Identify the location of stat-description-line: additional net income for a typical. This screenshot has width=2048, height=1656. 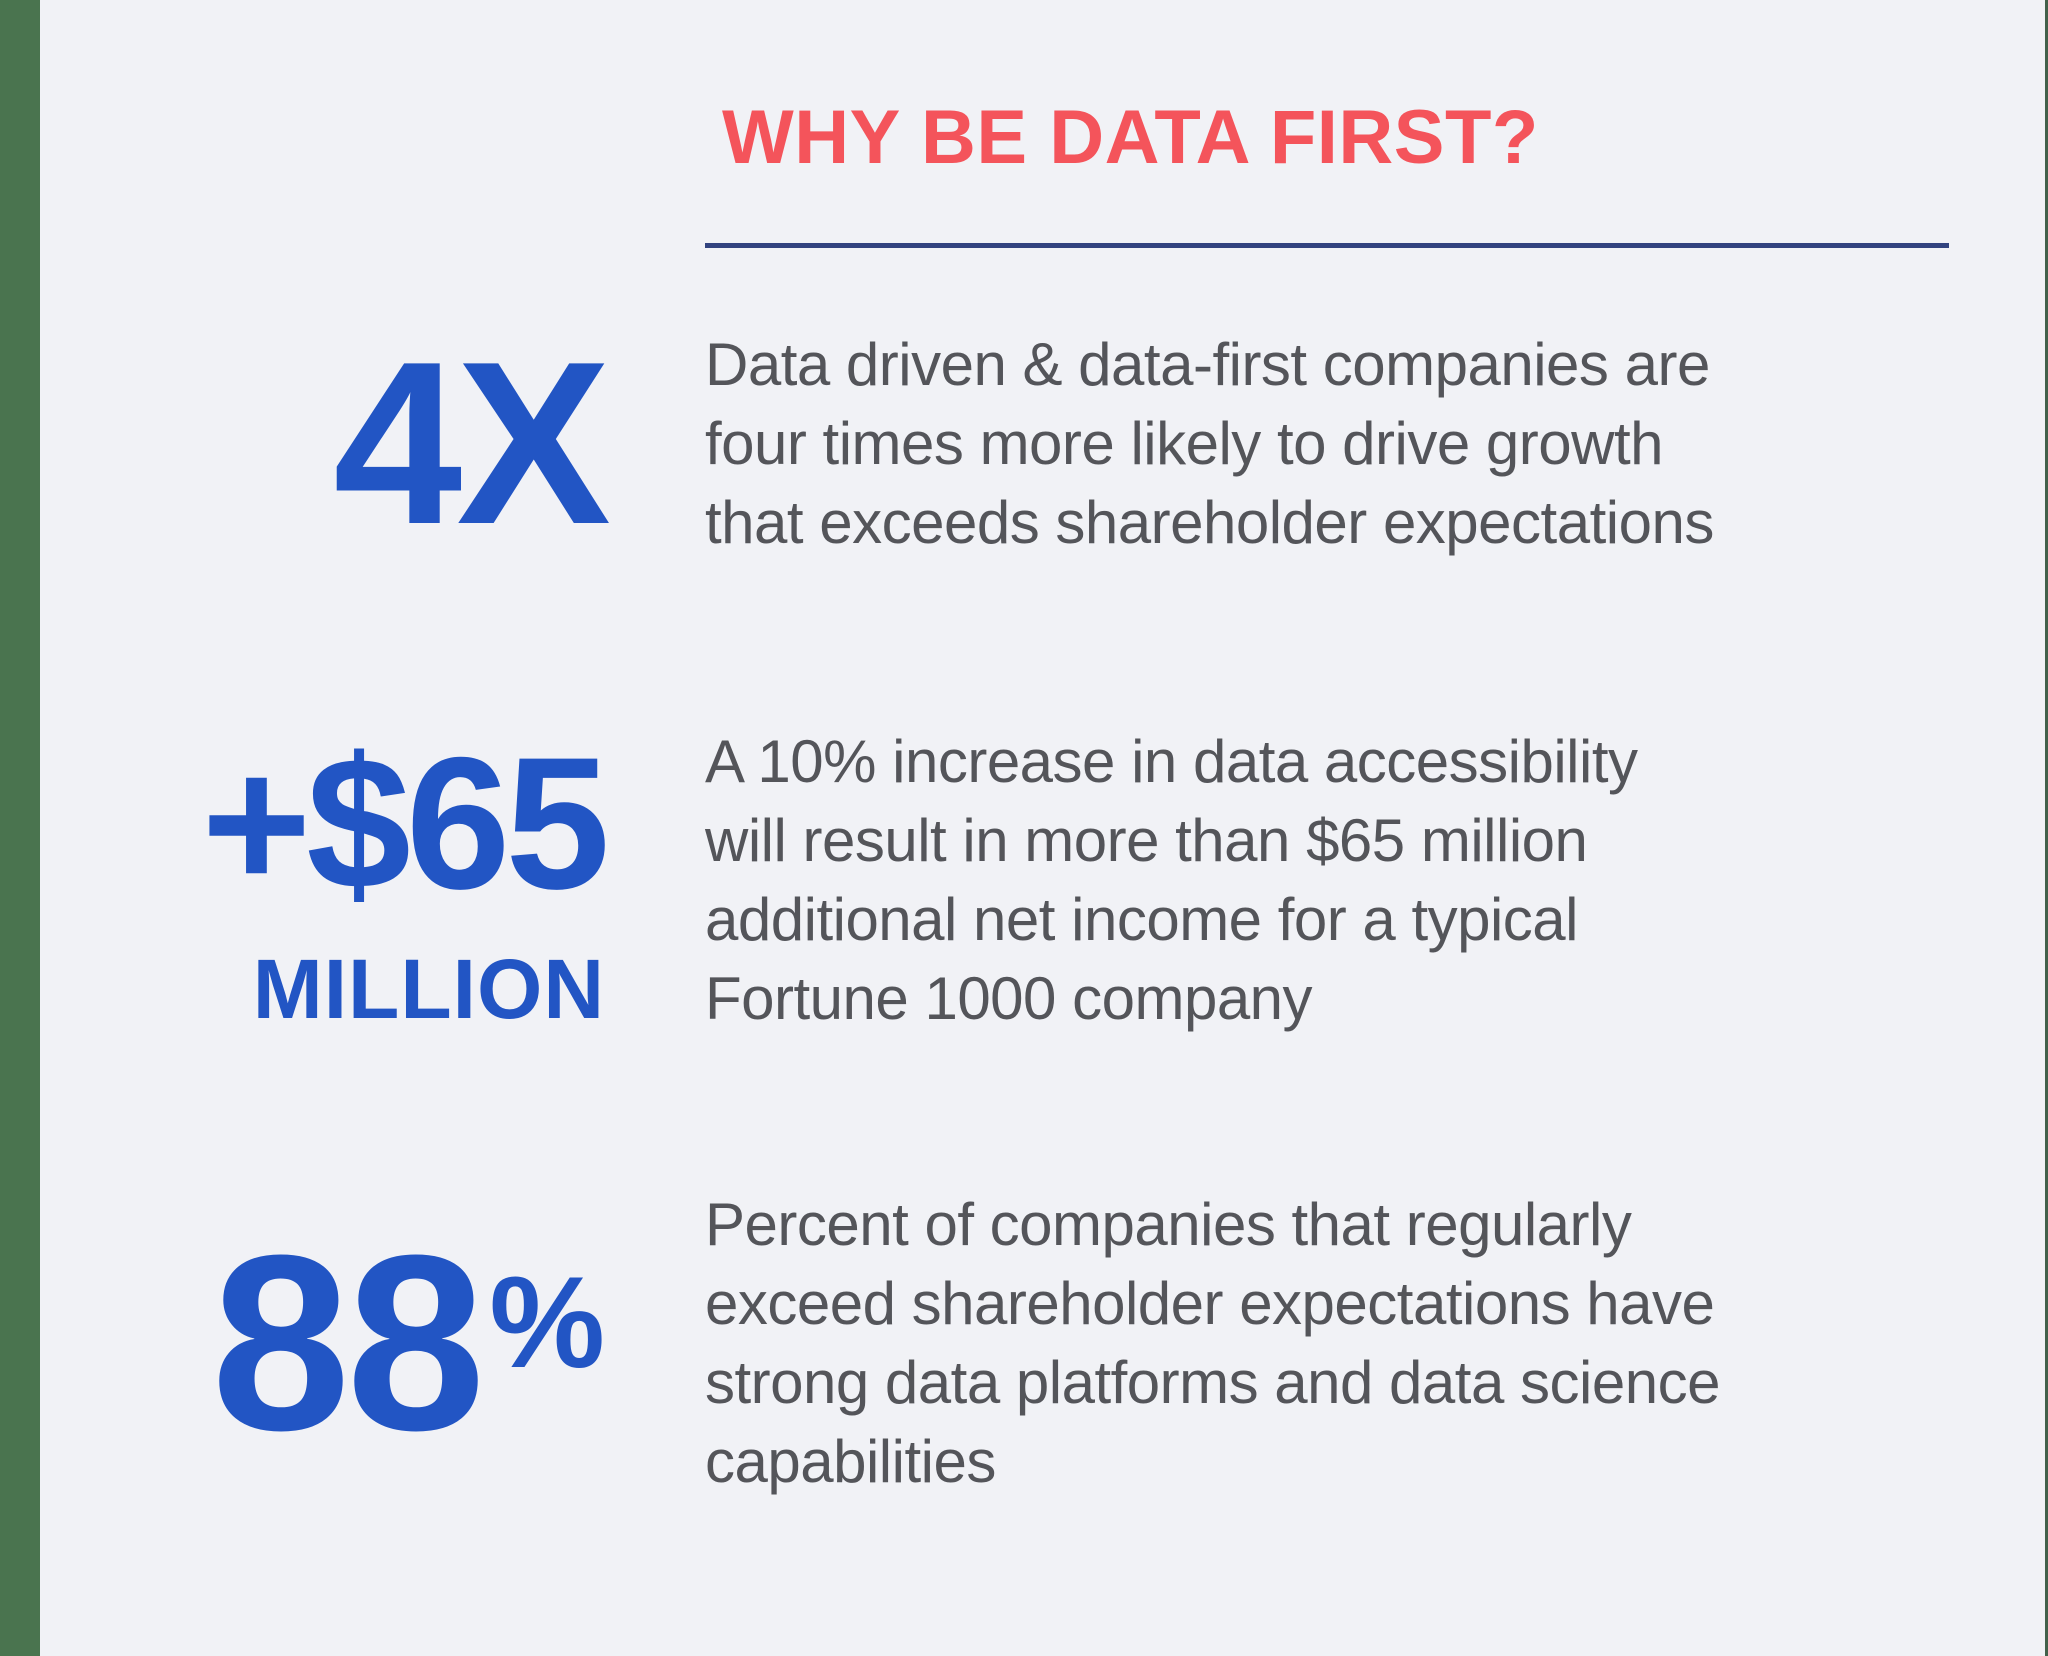
(1142, 919).